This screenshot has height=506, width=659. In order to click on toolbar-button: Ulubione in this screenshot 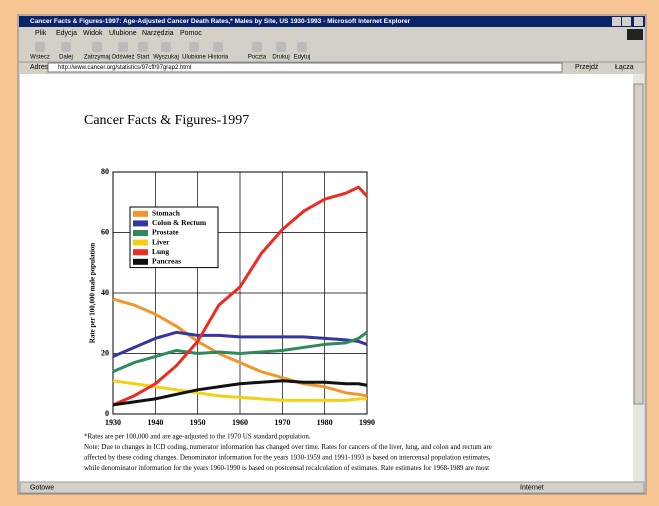, I will do `click(194, 58)`.